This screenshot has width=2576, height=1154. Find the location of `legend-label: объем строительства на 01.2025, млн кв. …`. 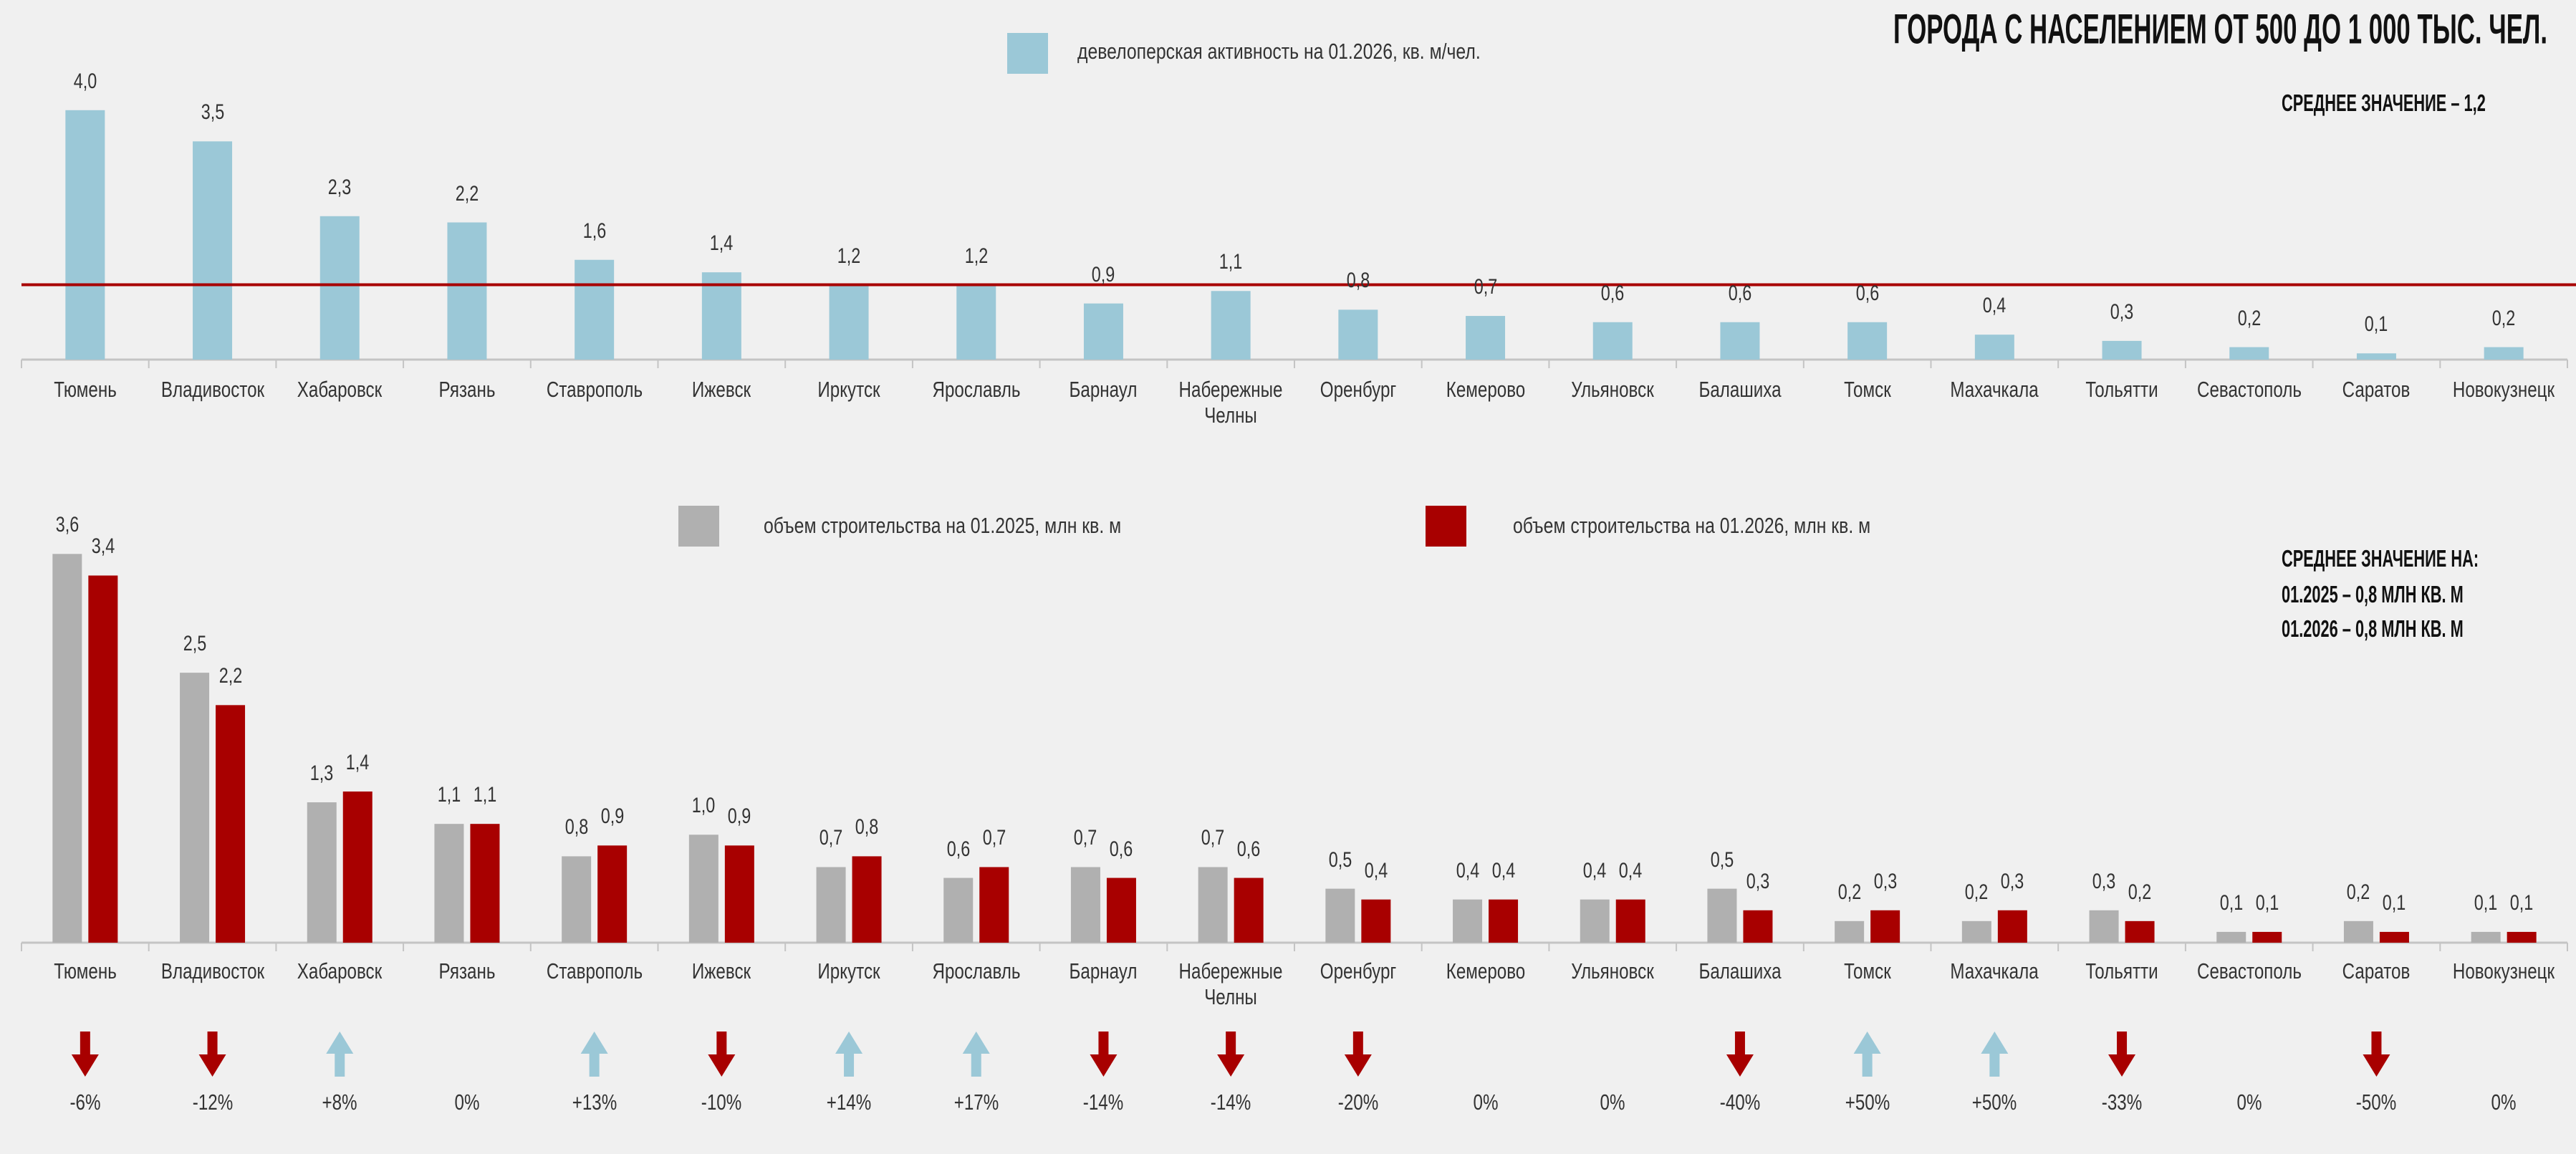

legend-label: объем строительства на 01.2025, млн кв. … is located at coordinates (943, 526).